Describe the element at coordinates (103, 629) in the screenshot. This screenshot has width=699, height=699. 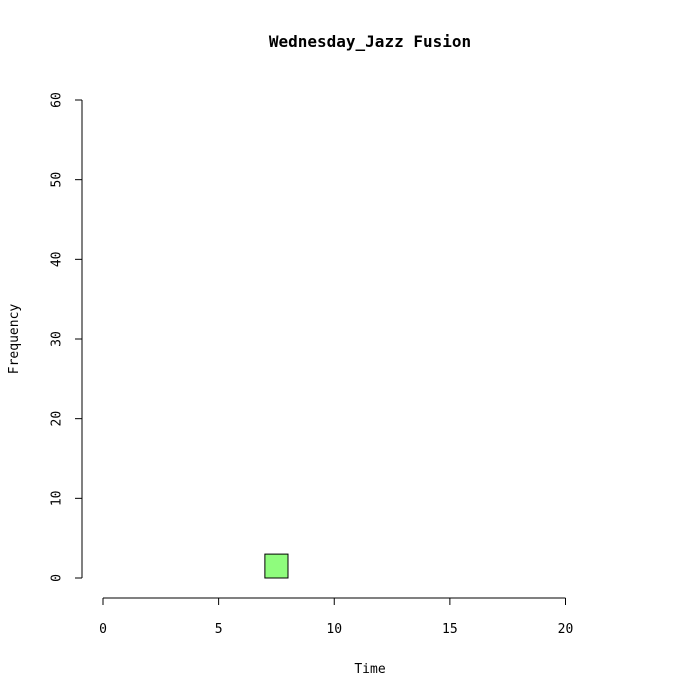
I see `x-tick-label-0: 0` at that location.